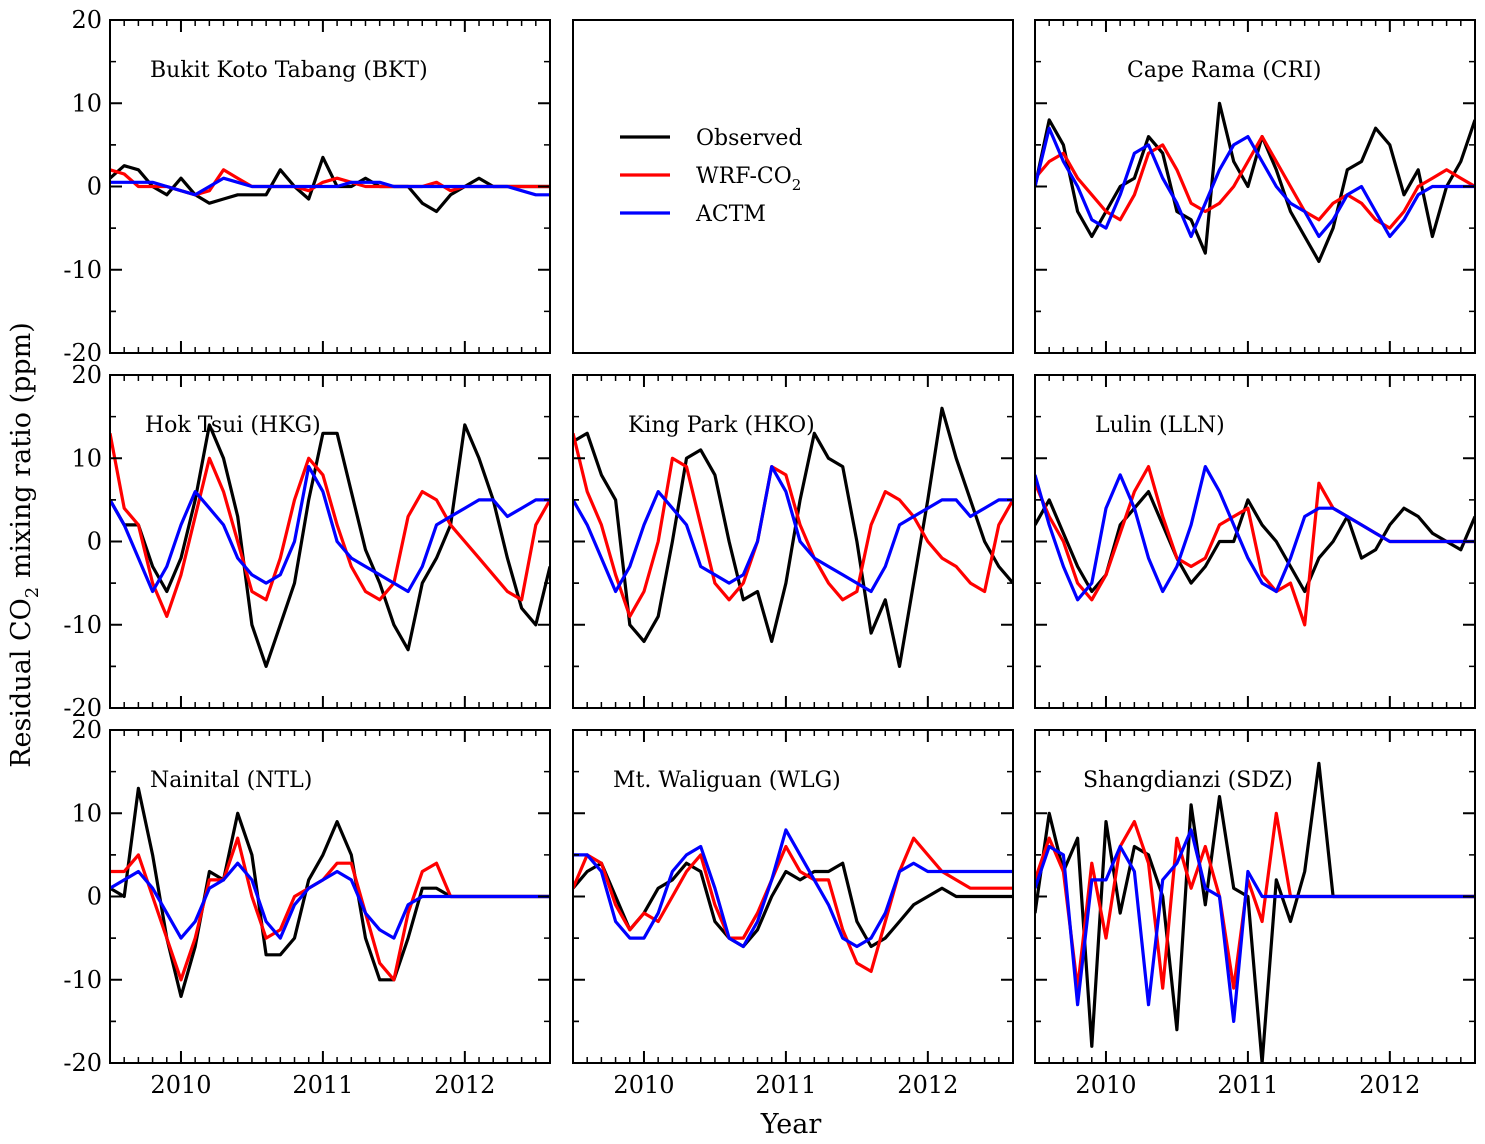  I want to click on y-axis-title: Residual CO2 mixing ratio (ppm), so click(24, 545).